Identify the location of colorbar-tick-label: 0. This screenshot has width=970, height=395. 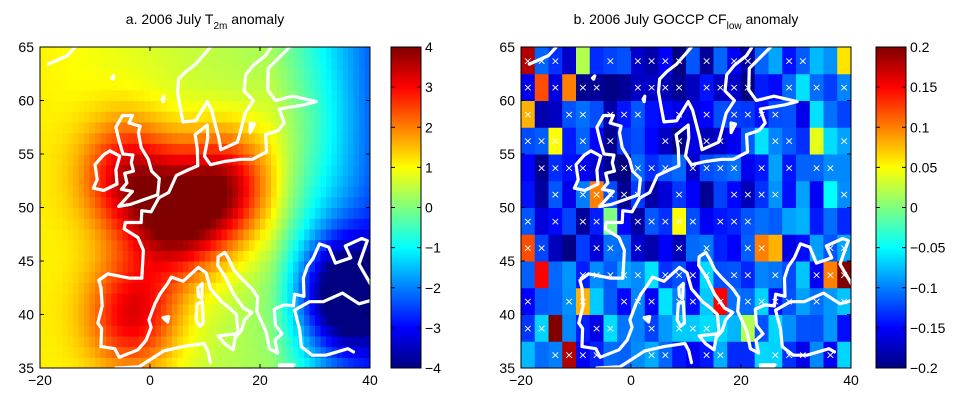
(914, 208).